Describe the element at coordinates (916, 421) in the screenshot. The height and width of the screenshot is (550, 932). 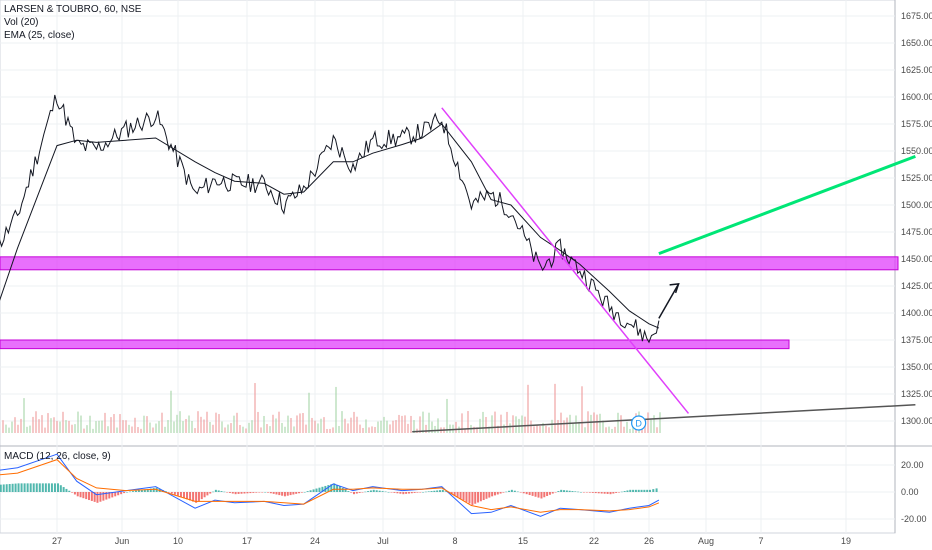
I see `price-tick-label: 1300.00` at that location.